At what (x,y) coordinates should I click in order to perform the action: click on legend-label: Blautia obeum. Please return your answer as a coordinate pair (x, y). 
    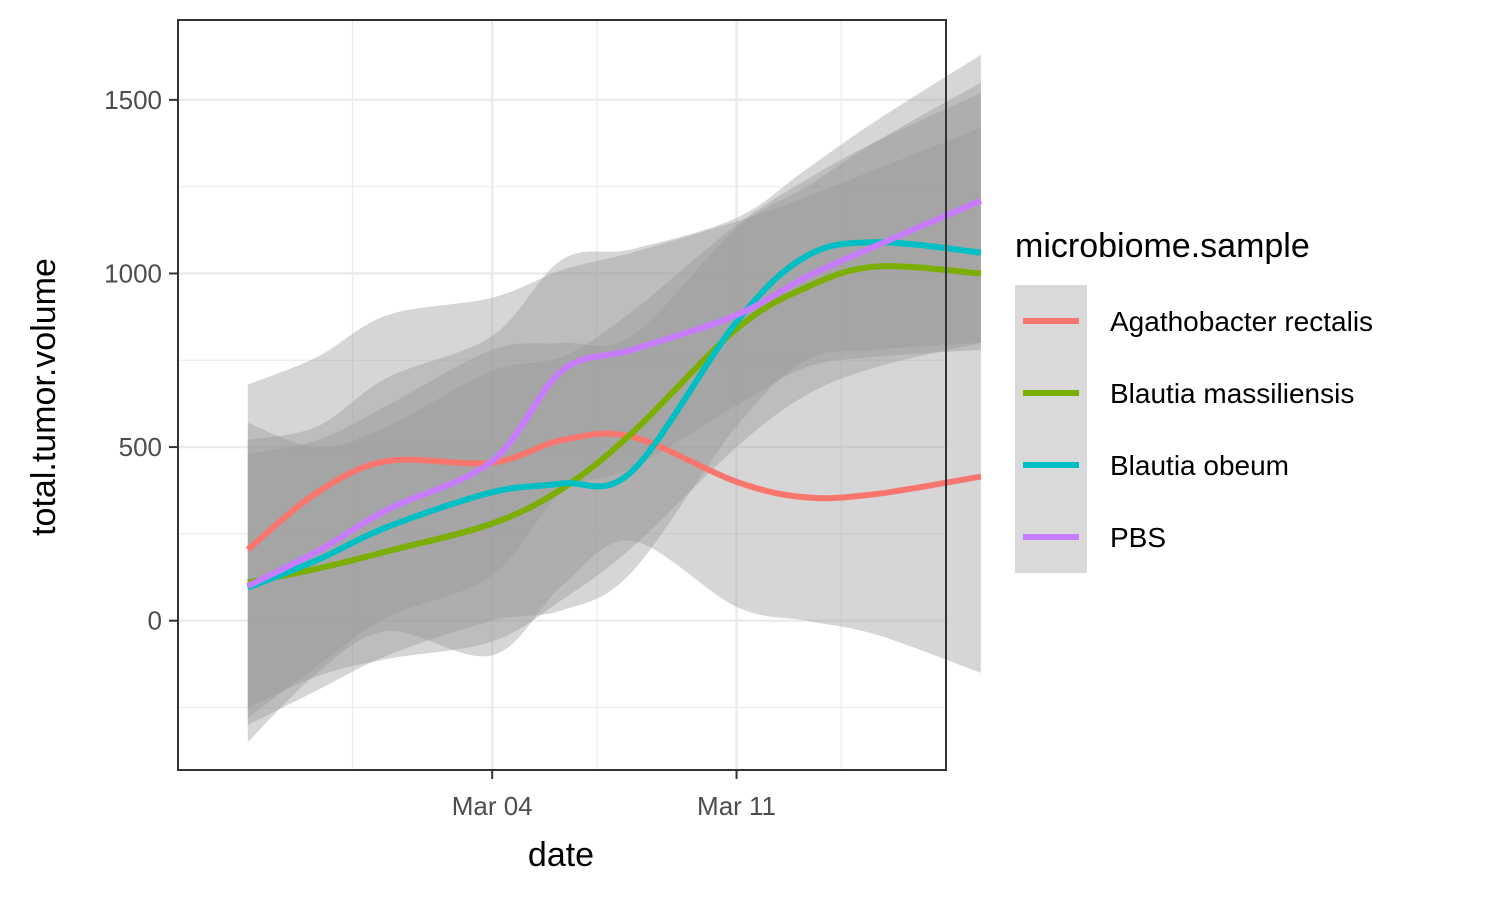
    Looking at the image, I should click on (1199, 465).